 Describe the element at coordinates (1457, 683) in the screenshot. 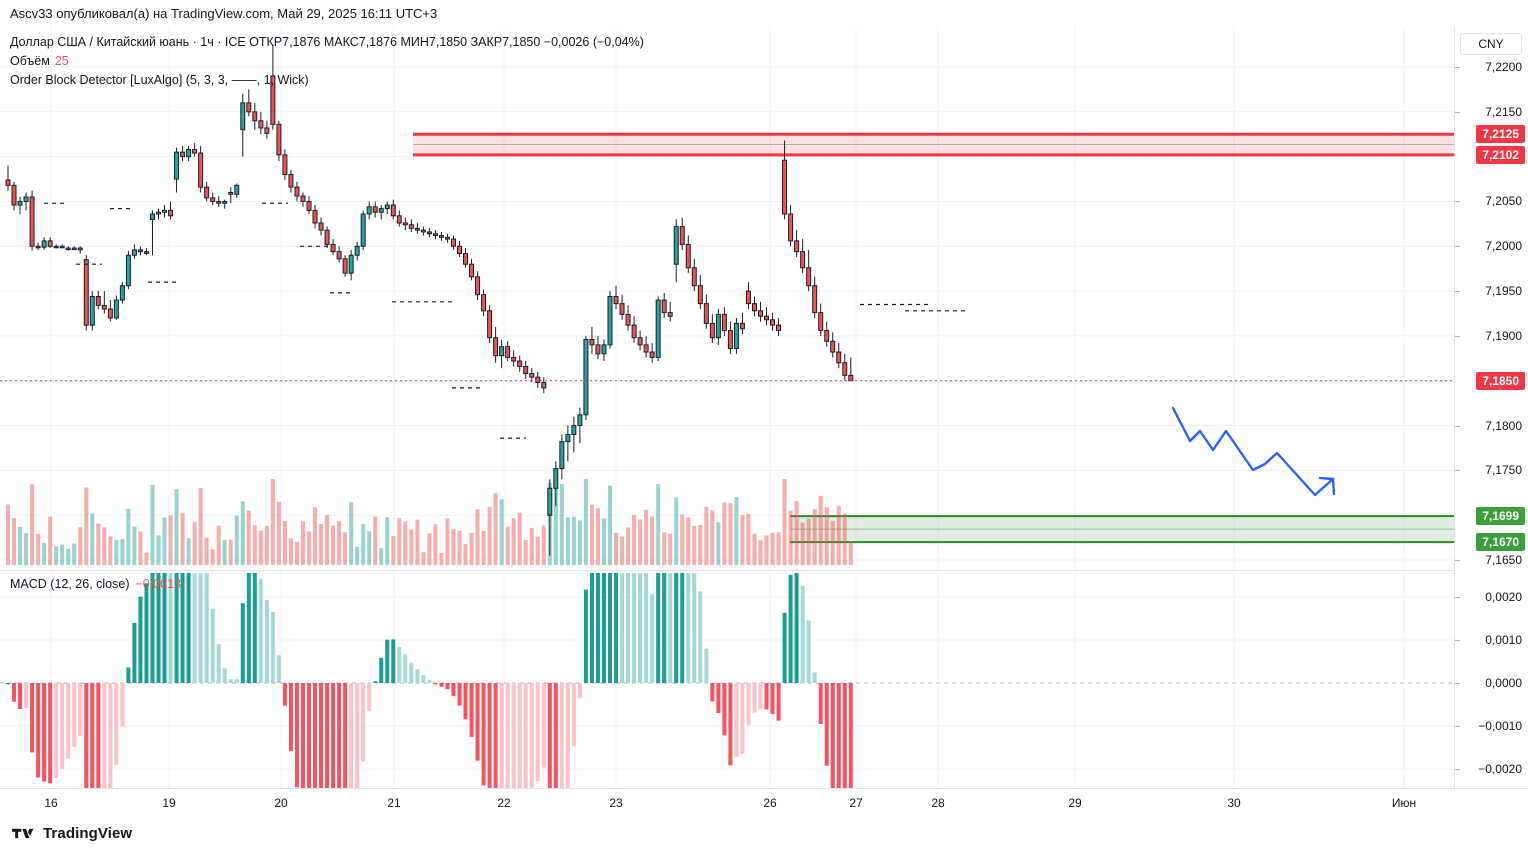

I see `macd-tick` at that location.